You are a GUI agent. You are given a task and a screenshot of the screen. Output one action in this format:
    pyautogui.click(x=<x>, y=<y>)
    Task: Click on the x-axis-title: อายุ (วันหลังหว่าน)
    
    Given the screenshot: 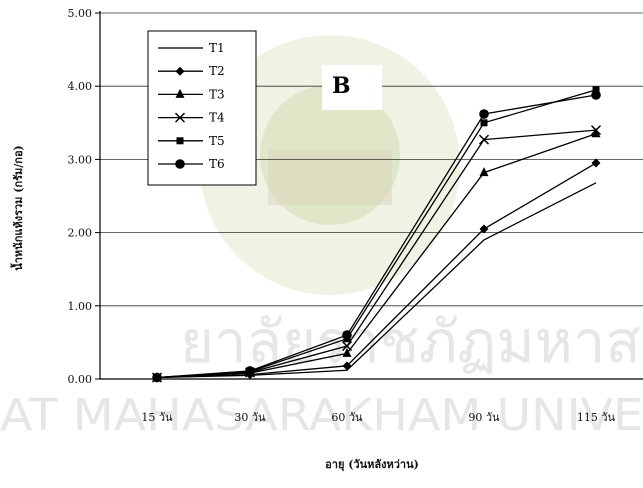 What is the action you would take?
    pyautogui.click(x=372, y=465)
    